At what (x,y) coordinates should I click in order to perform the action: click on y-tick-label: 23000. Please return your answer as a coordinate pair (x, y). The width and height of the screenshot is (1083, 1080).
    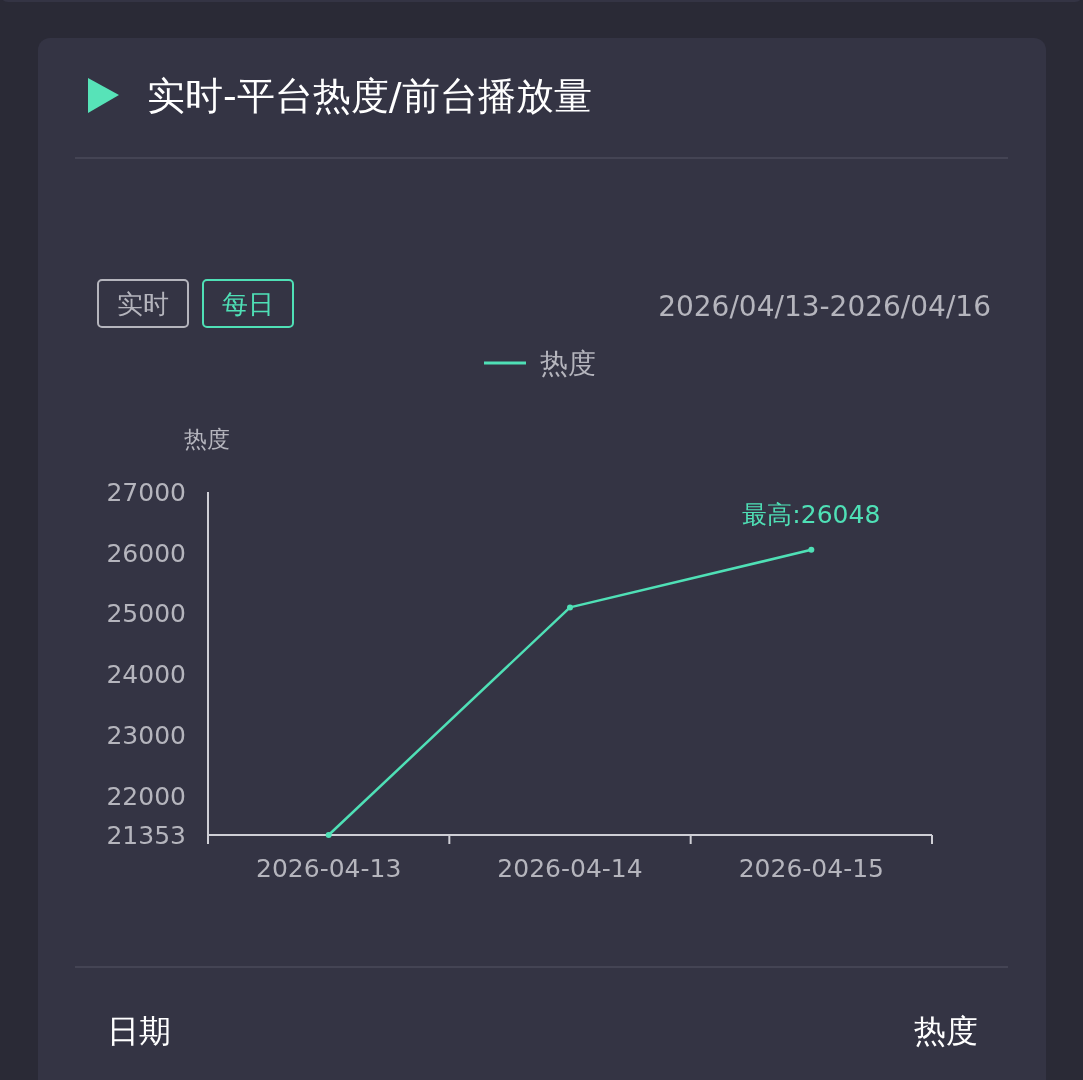
    Looking at the image, I should click on (146, 735).